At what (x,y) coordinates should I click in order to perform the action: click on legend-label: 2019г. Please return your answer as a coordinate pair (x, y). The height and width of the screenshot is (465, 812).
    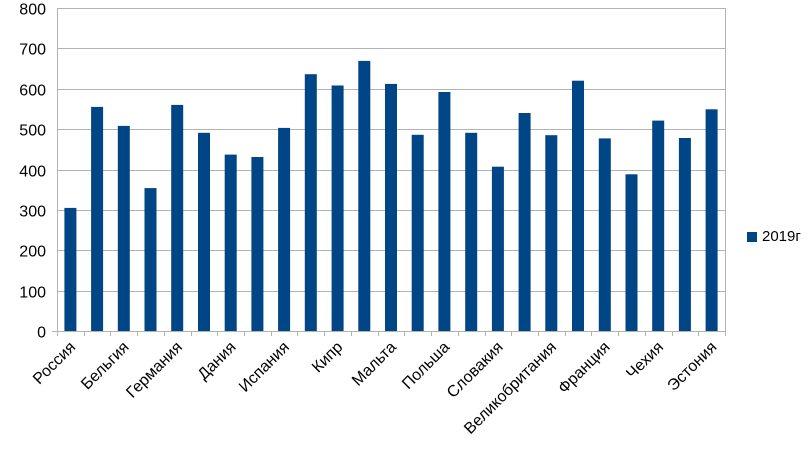
    Looking at the image, I should click on (781, 236).